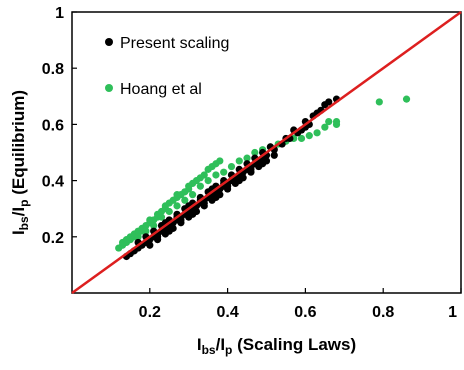 The width and height of the screenshot is (464, 370). Describe the element at coordinates (18, 232) in the screenshot. I see `y-axis-label-main: I` at that location.